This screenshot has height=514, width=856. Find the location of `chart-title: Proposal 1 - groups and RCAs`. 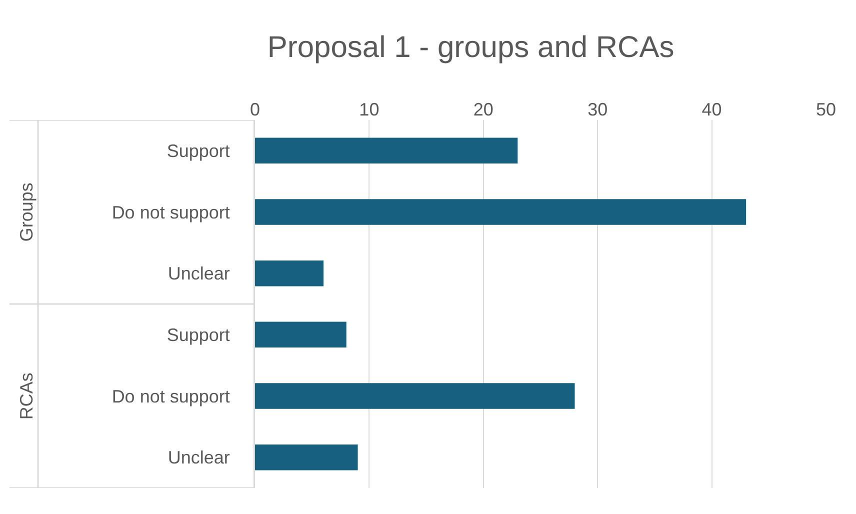

chart-title: Proposal 1 - groups and RCAs is located at coordinates (470, 47).